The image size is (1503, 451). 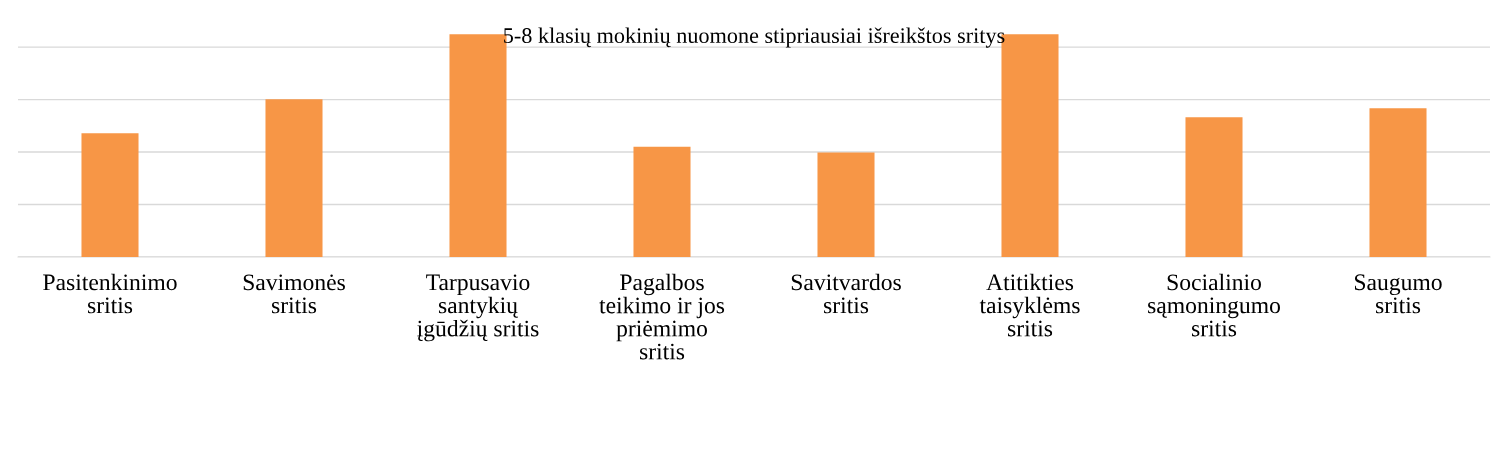 What do you see at coordinates (478, 308) in the screenshot?
I see `x-tick-label: Tarpusavio santykių įgūdžių sritis` at bounding box center [478, 308].